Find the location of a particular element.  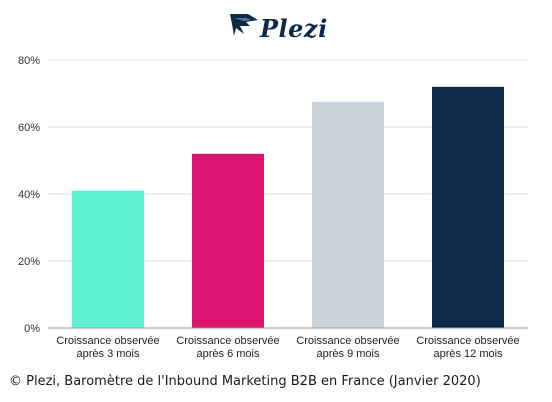

x-tick-label: après 3 mois is located at coordinates (108, 354).